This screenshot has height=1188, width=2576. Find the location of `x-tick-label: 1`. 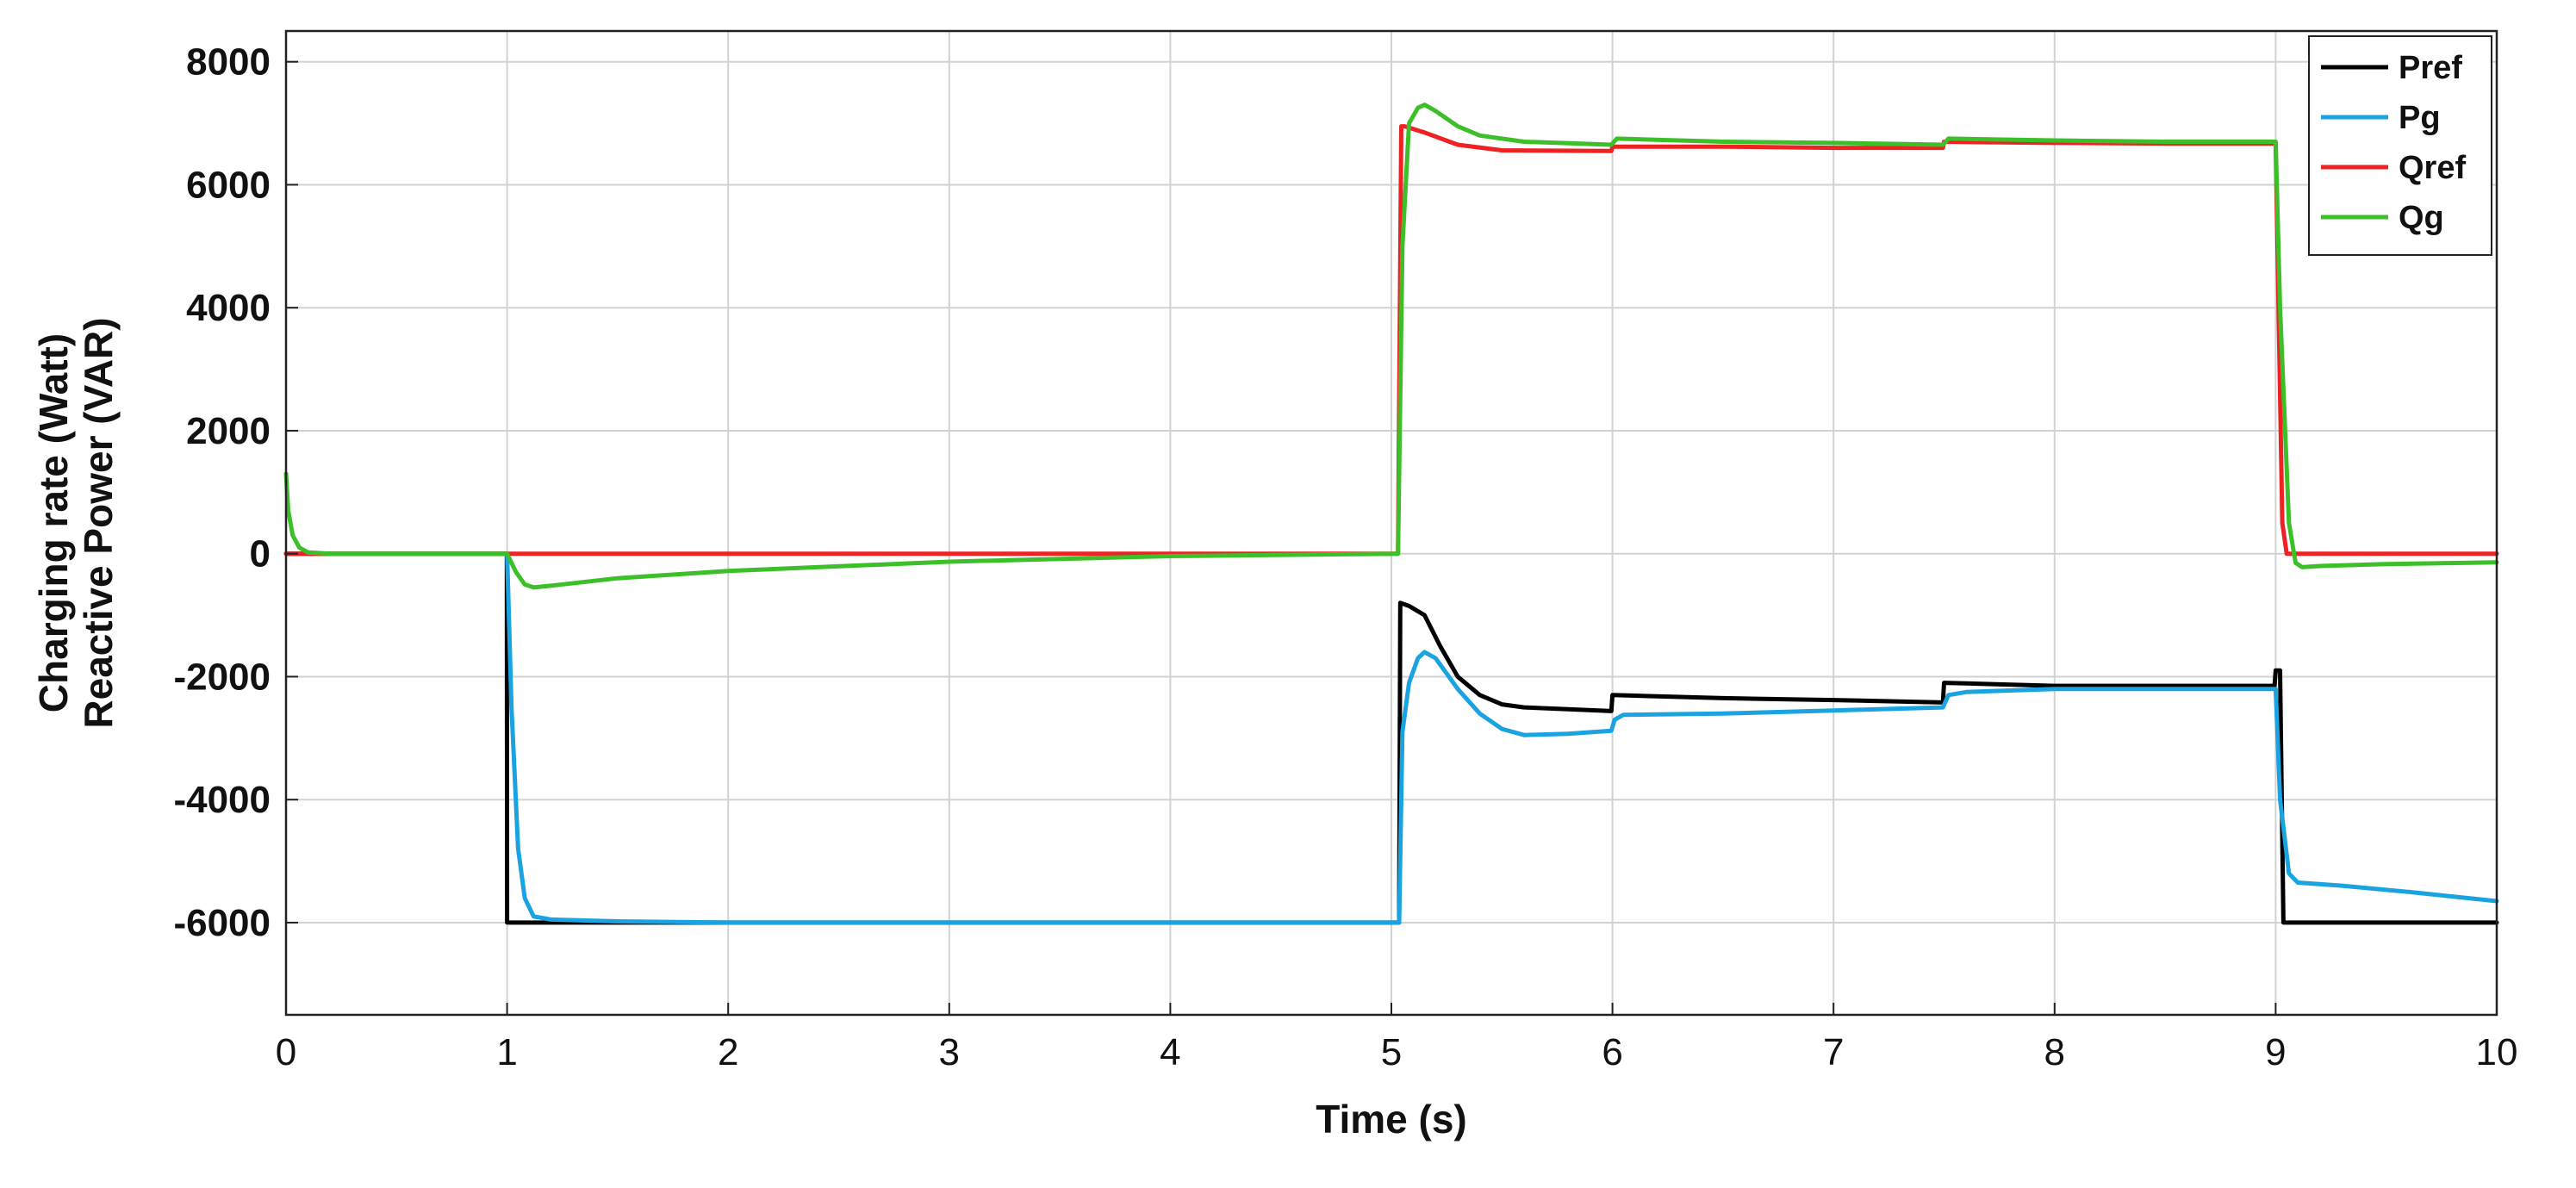

x-tick-label: 1 is located at coordinates (507, 1052).